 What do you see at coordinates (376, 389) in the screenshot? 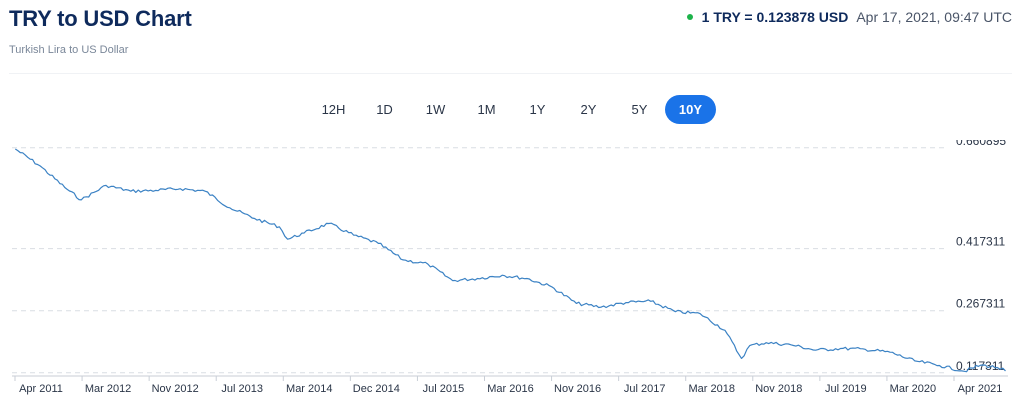
I see `x-tick-label: Dec 2014` at bounding box center [376, 389].